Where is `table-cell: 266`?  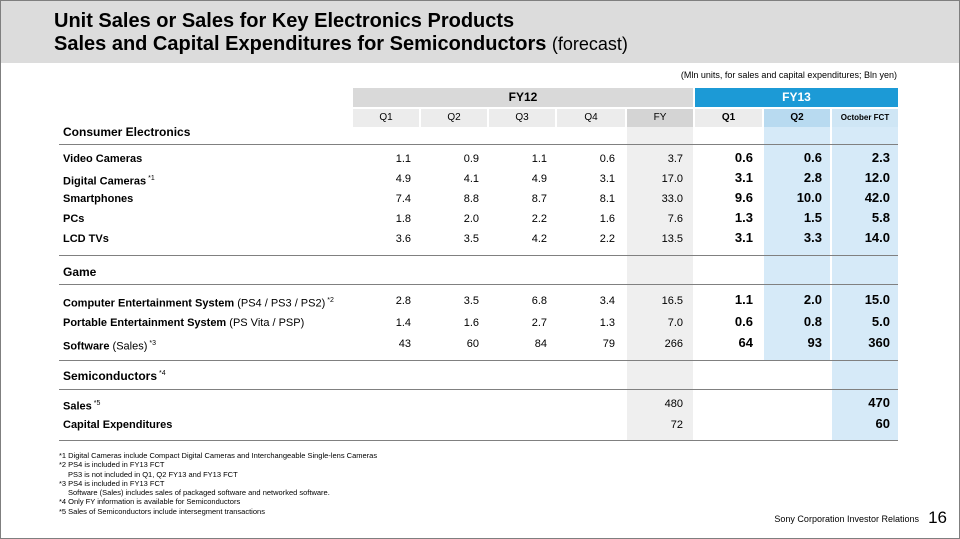 table-cell: 266 is located at coordinates (673, 344).